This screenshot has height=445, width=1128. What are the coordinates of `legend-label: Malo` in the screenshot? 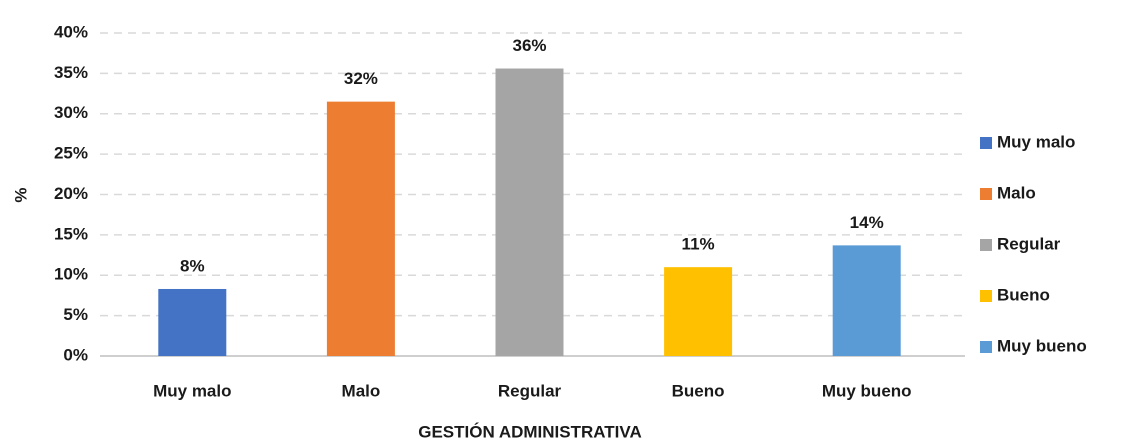 It's located at (1016, 192).